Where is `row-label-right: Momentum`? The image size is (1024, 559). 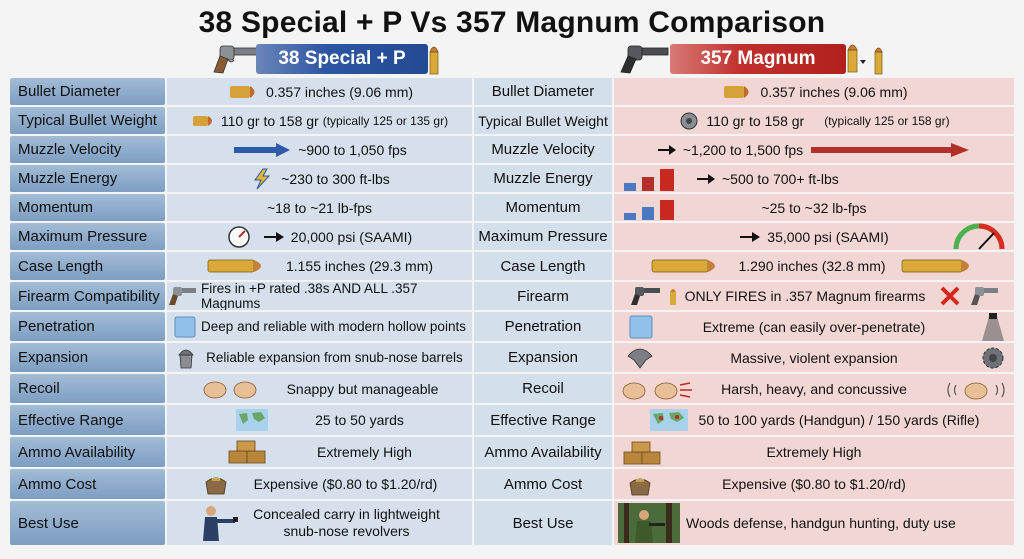 row-label-right: Momentum is located at coordinates (543, 207).